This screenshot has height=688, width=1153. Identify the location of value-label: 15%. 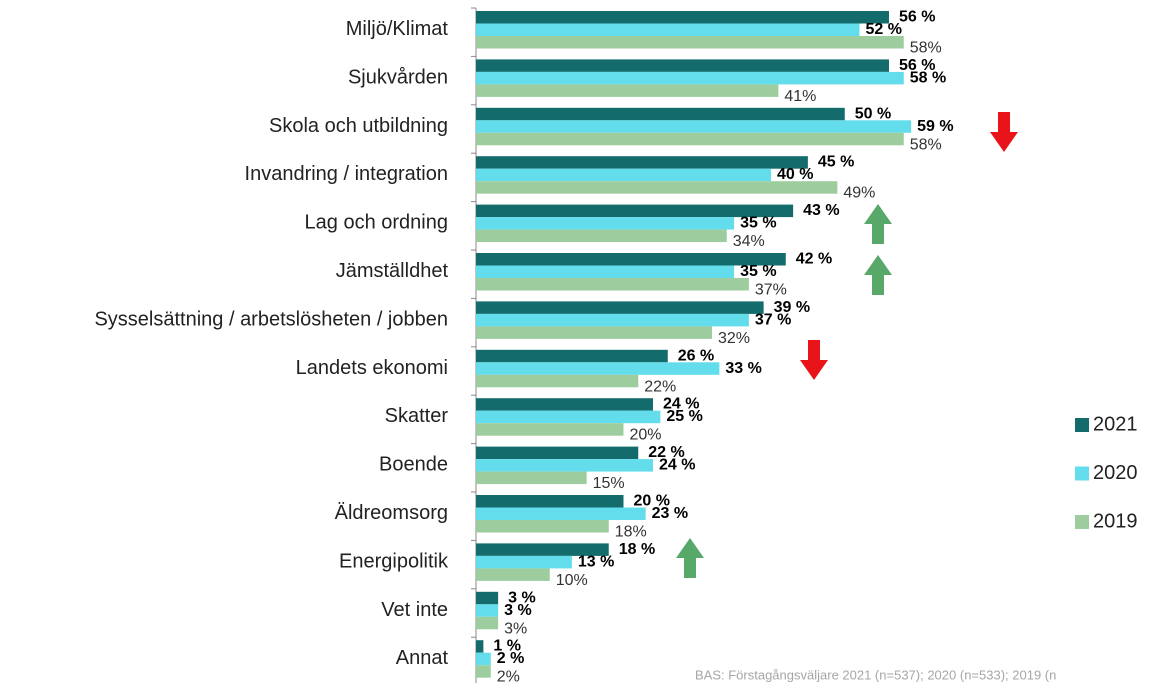
(609, 483).